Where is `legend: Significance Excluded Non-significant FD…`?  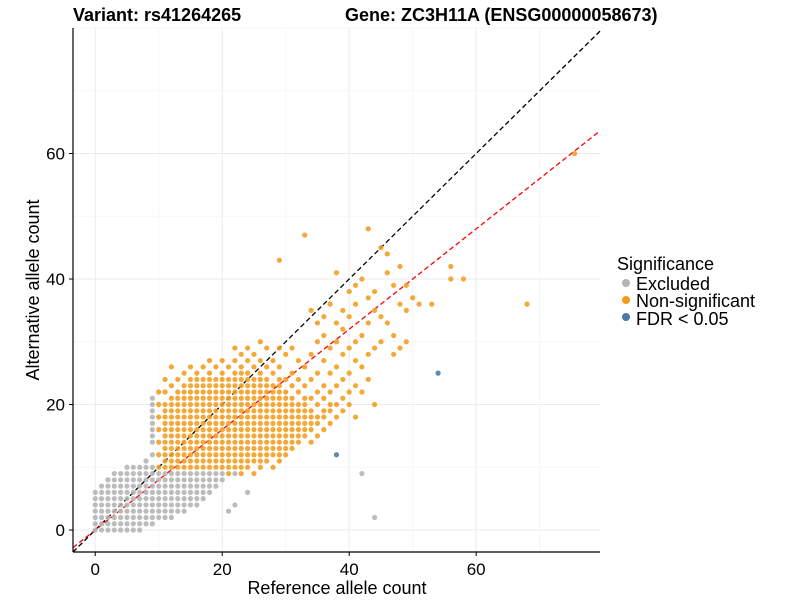 legend: Significance Excluded Non-significant FD… is located at coordinates (686, 291).